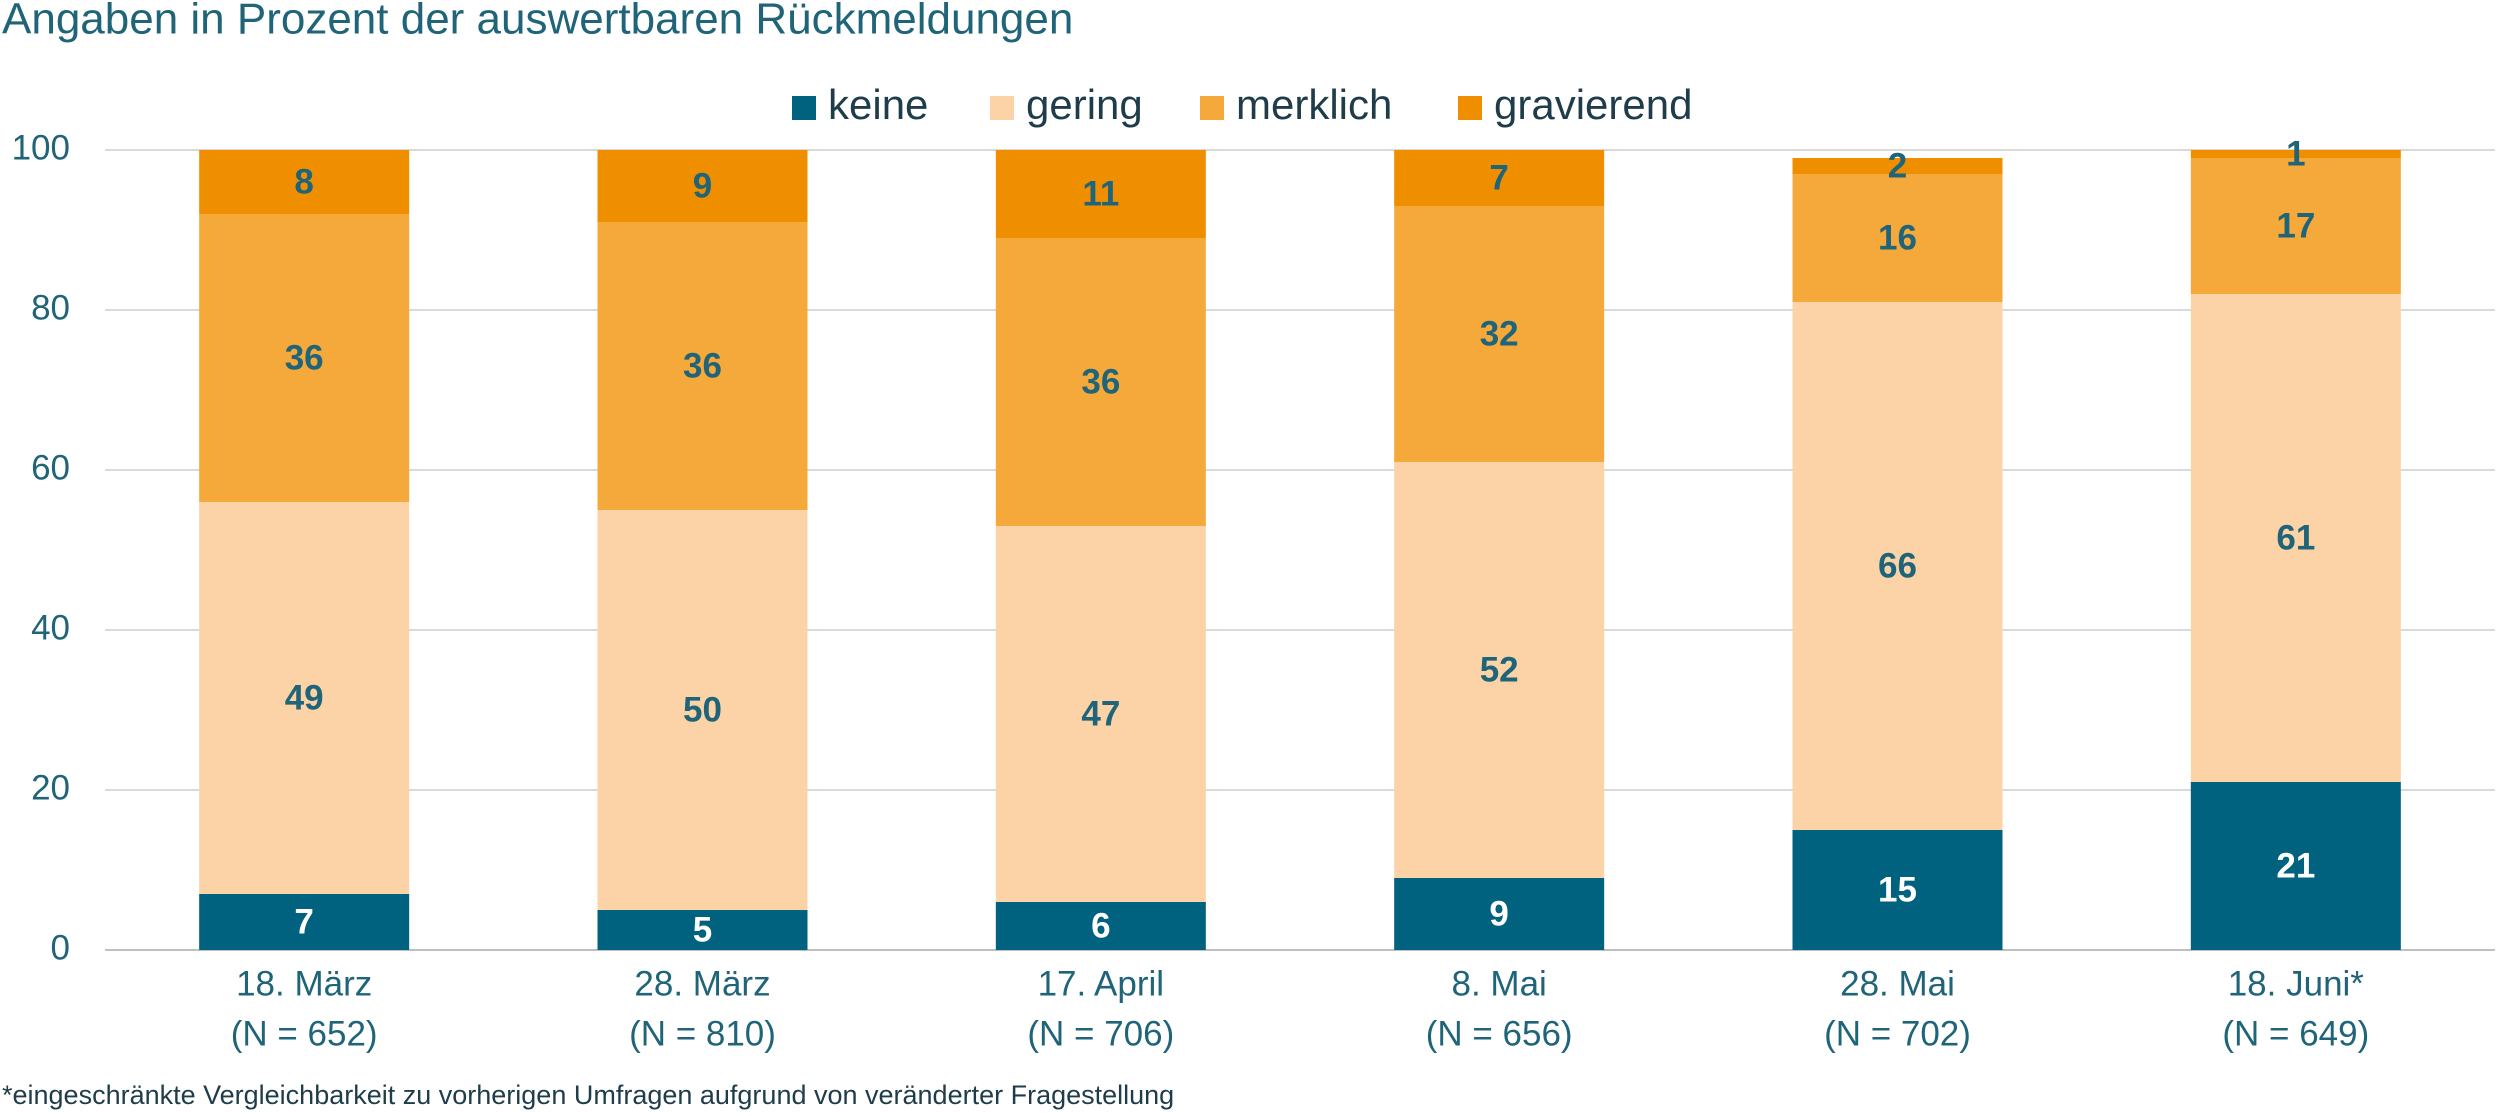  I want to click on x-tick-label: 17. April, so click(1101, 983).